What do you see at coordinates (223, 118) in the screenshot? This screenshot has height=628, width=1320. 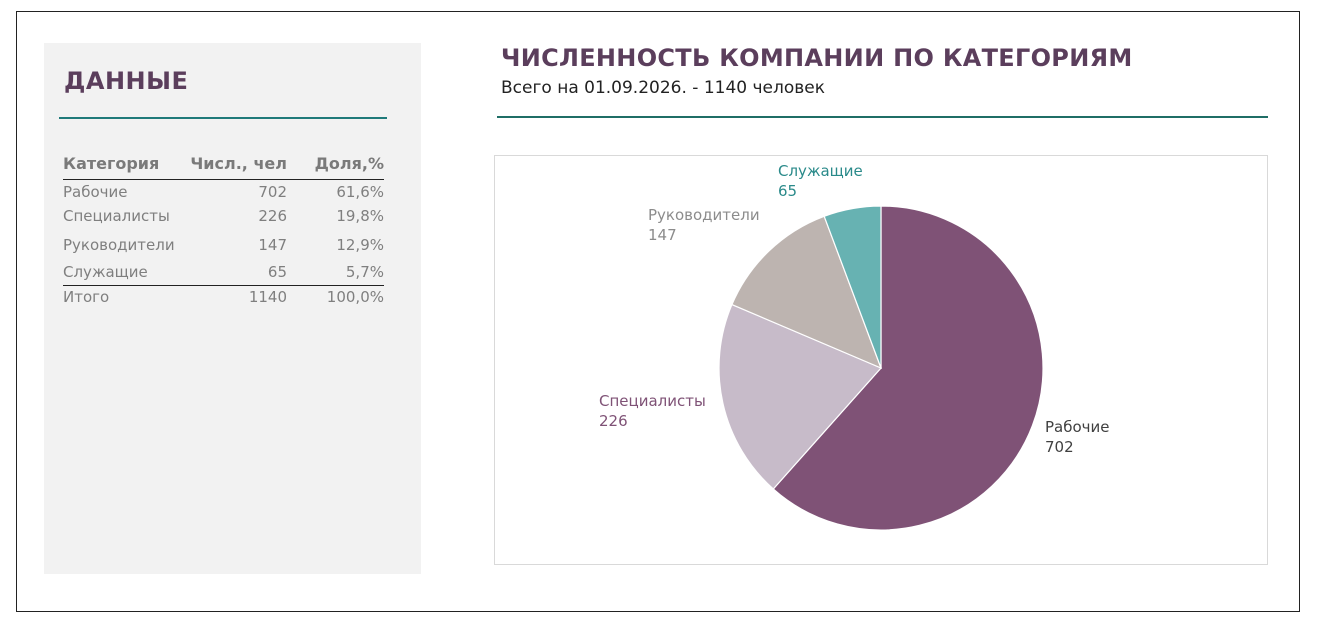 I see `panel-divider` at bounding box center [223, 118].